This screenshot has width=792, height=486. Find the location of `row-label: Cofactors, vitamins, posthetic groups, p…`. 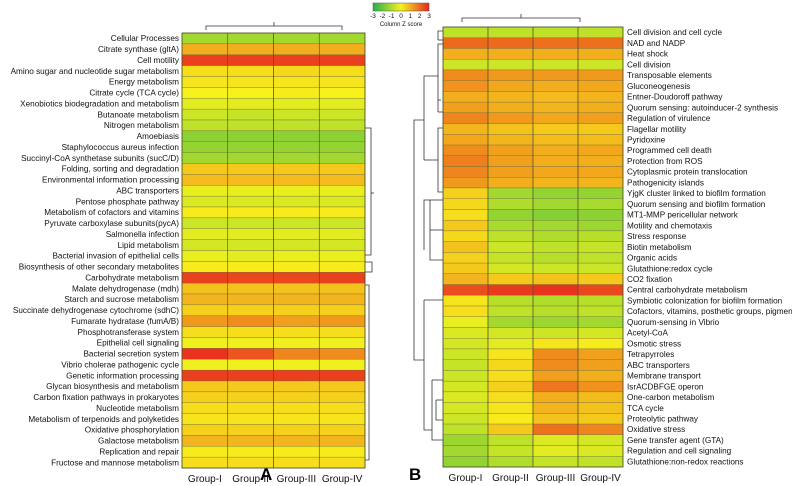

row-label: Cofactors, vitamins, posthetic groups, p… is located at coordinates (709, 311).